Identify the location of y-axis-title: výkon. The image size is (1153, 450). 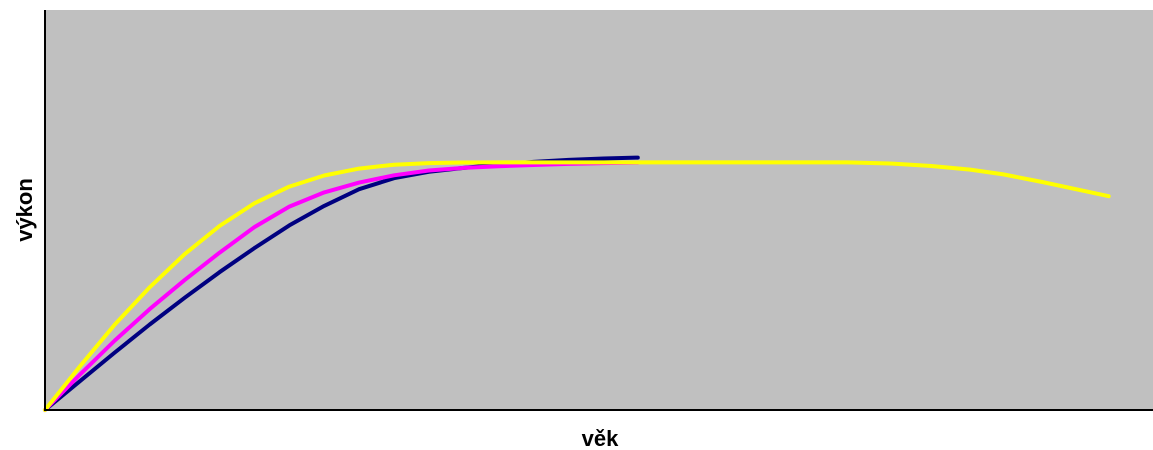
(24, 210).